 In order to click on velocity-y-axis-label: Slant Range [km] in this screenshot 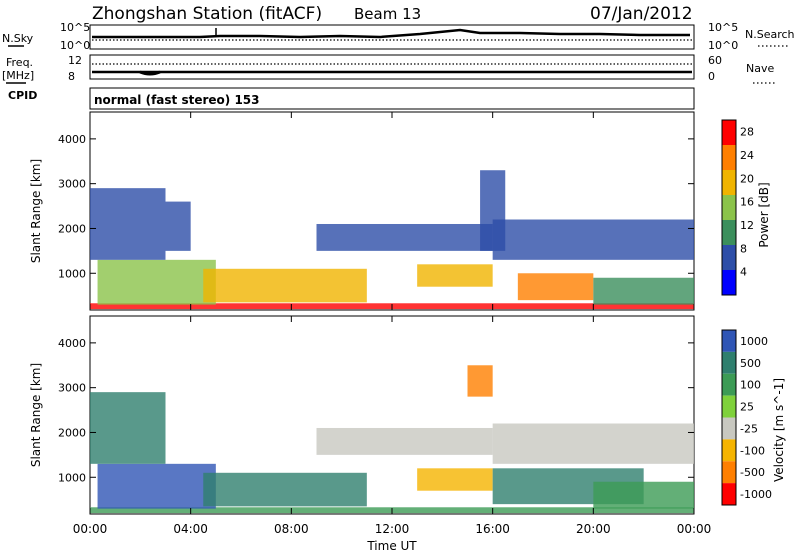, I will do `click(36, 415)`.